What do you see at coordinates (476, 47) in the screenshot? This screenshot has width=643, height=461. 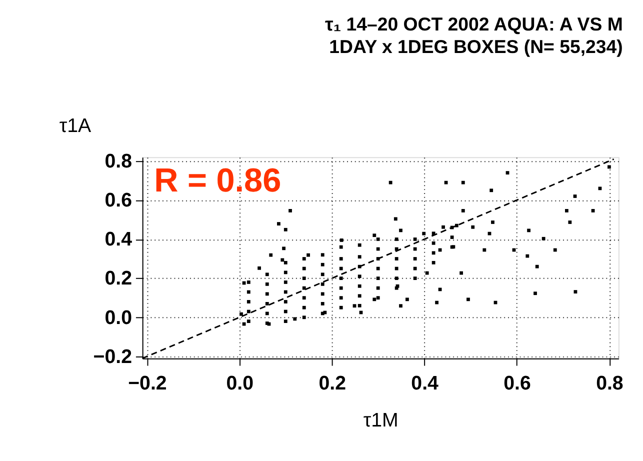 I see `chart-subtitle: 1DAY x 1DEG BOXES (N= 55,234)` at bounding box center [476, 47].